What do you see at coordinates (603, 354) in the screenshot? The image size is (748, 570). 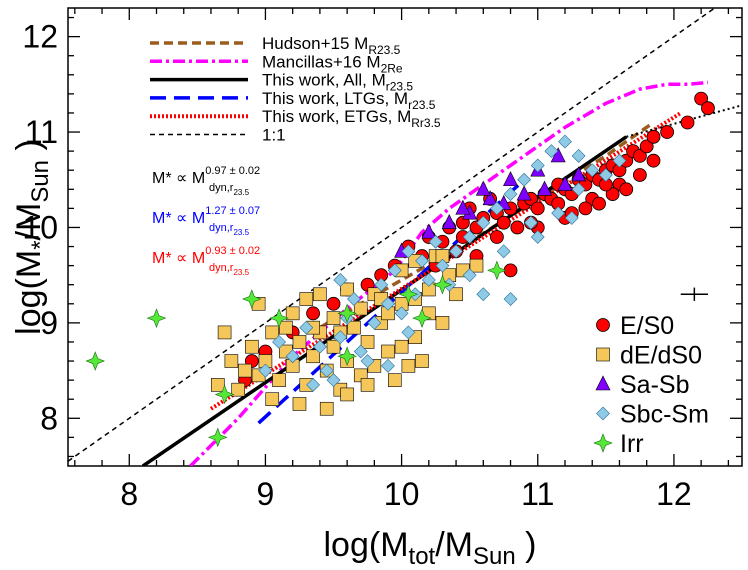 I see `legend-marker-square` at bounding box center [603, 354].